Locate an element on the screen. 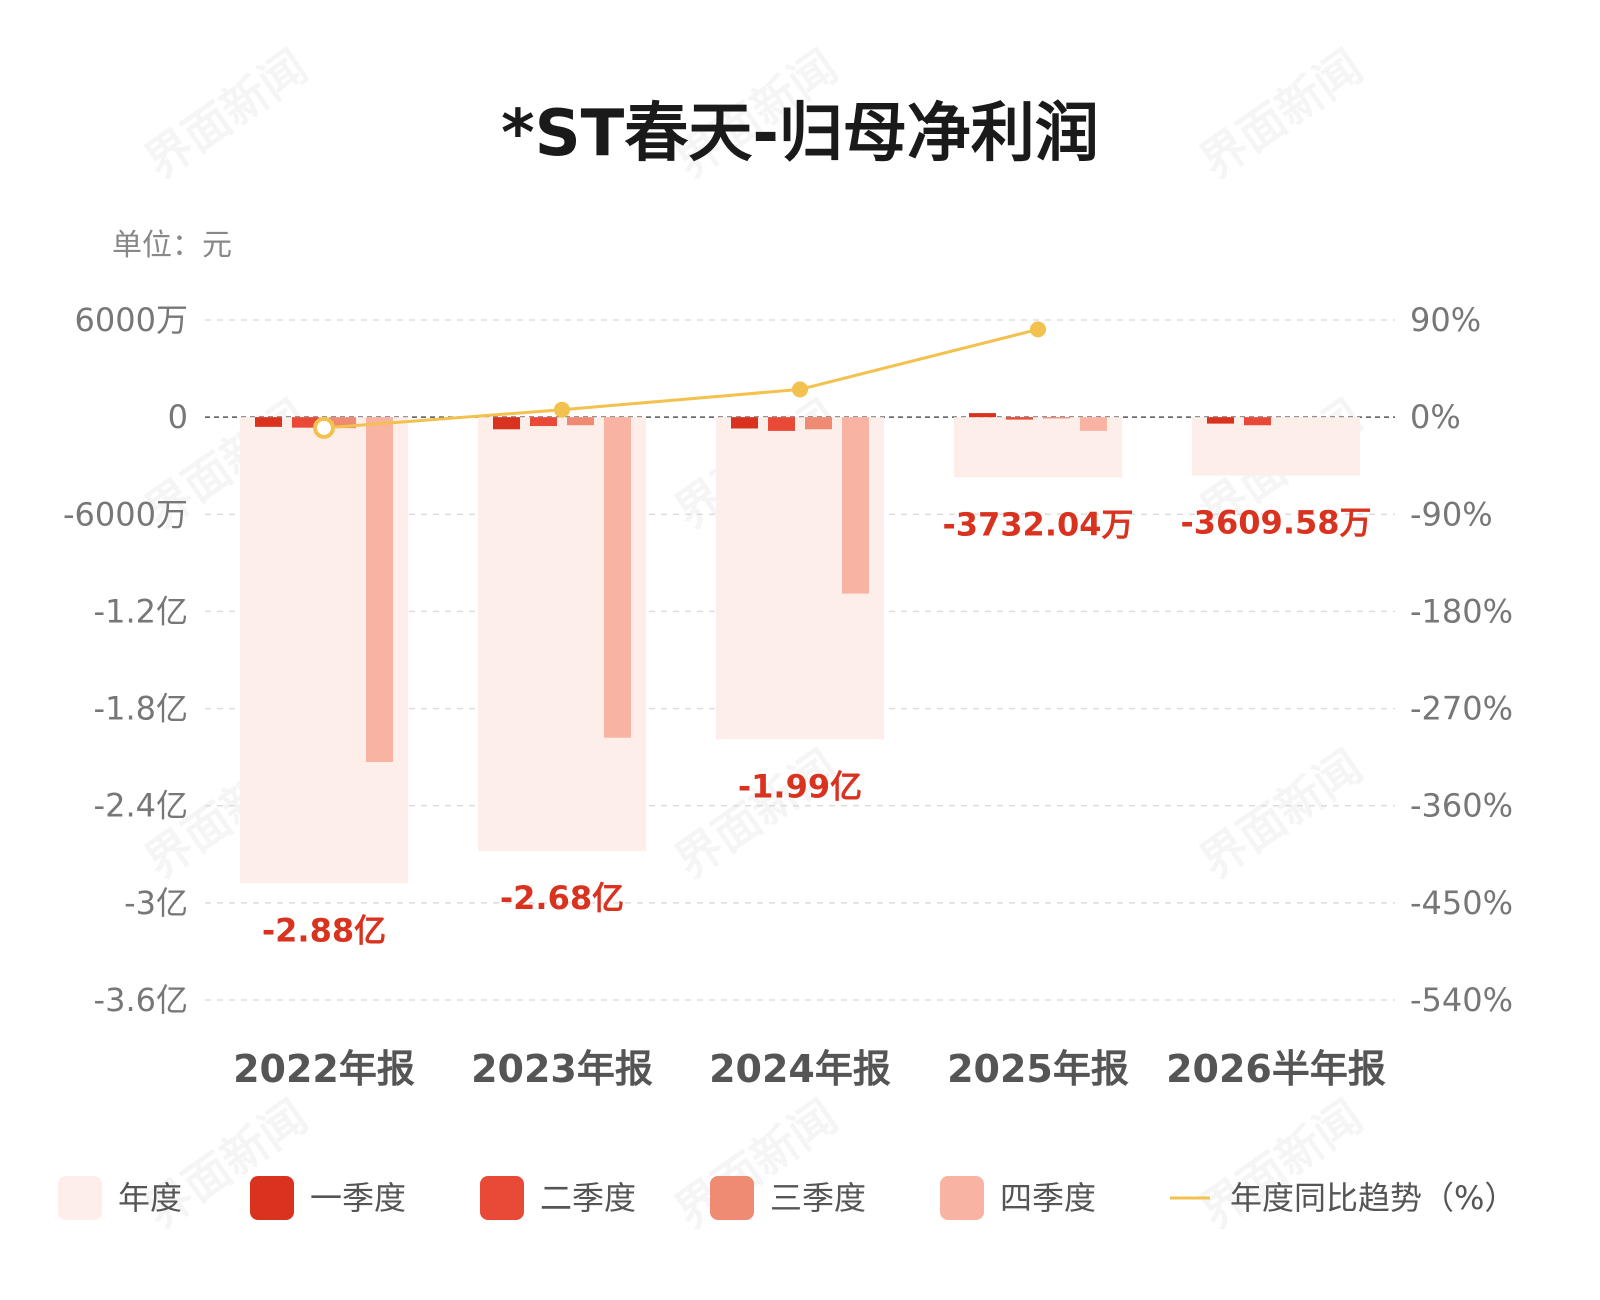  legend-item: 二季度 is located at coordinates (558, 1198).